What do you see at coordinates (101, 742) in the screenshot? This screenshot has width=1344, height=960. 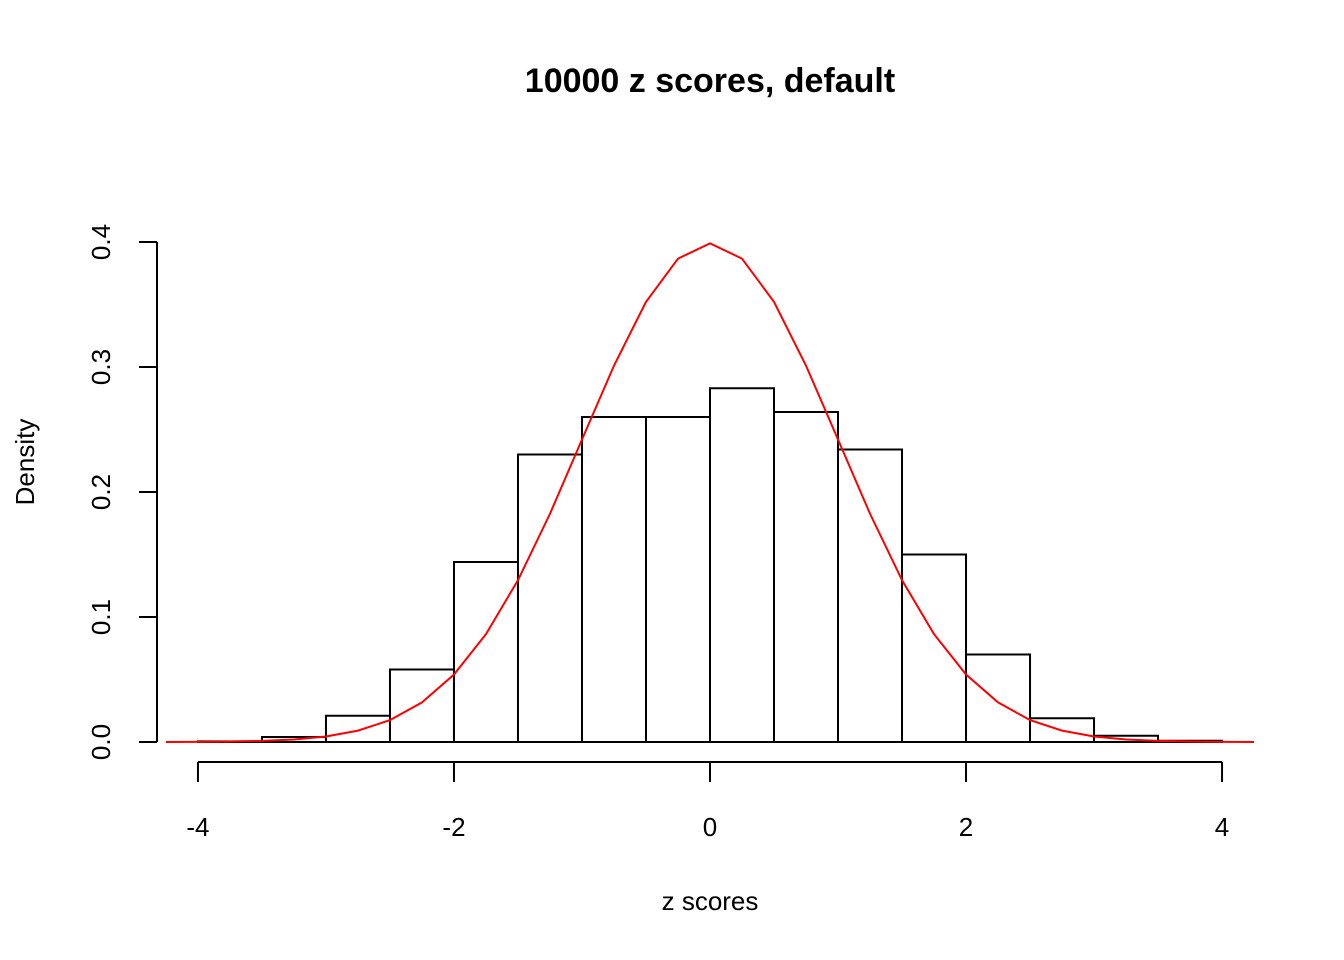 I see `y-tick-label: 0.0` at bounding box center [101, 742].